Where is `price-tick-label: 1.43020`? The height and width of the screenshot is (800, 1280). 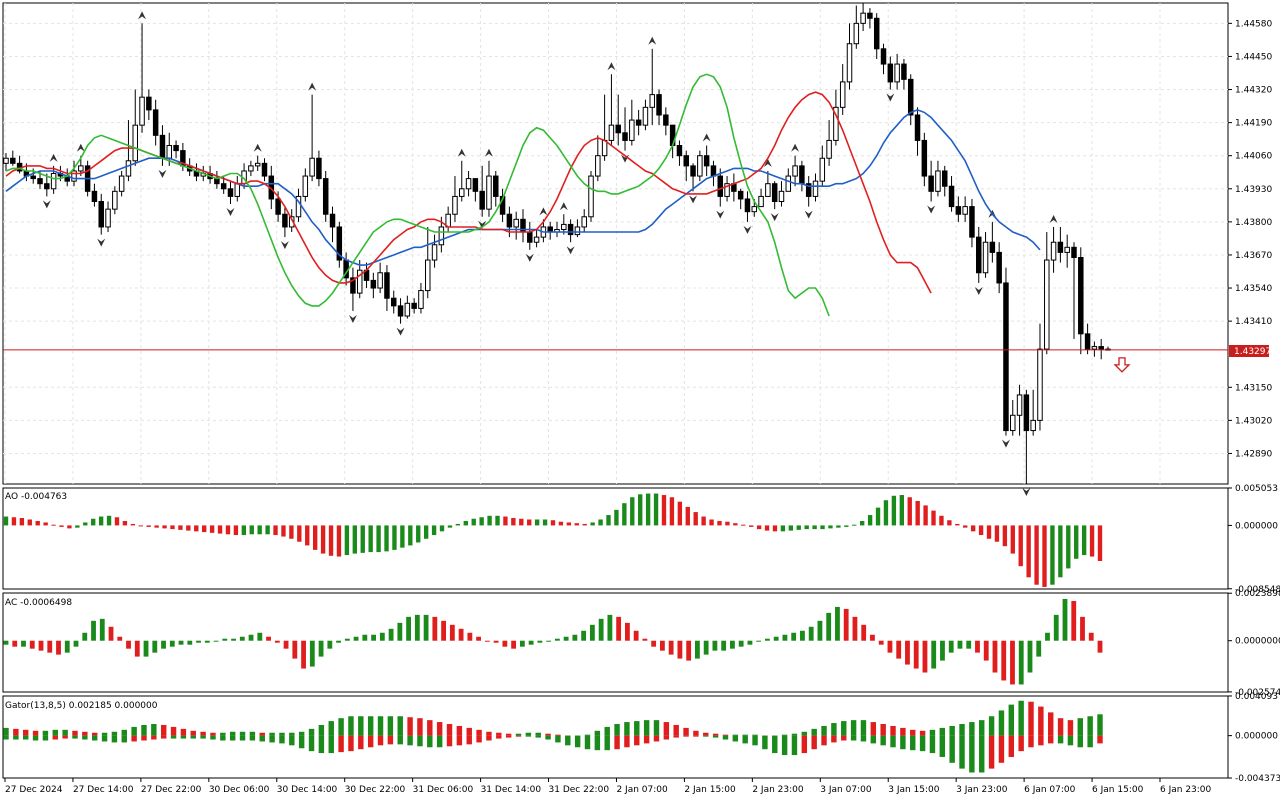
price-tick-label: 1.43020 is located at coordinates (1253, 421).